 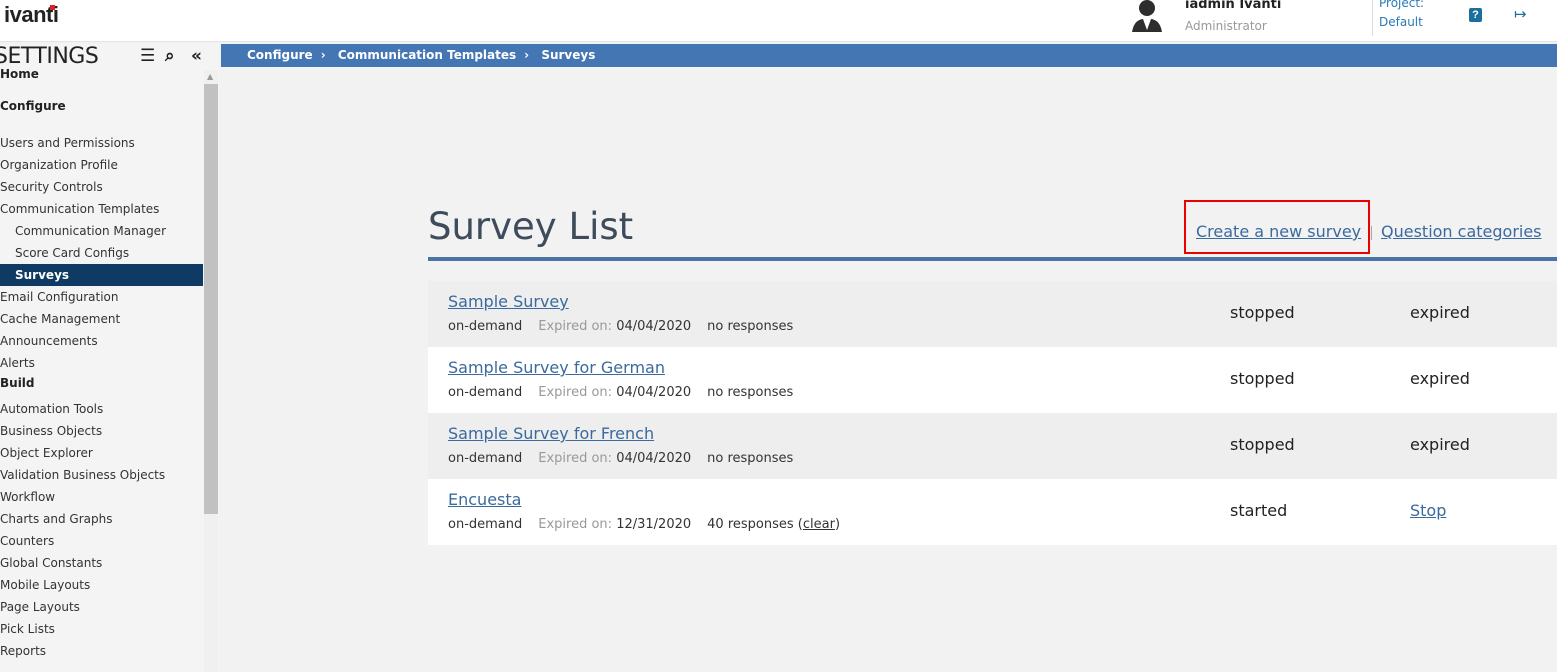 I want to click on sidebar-item-automation-tools: Automation Tools, so click(x=52, y=409).